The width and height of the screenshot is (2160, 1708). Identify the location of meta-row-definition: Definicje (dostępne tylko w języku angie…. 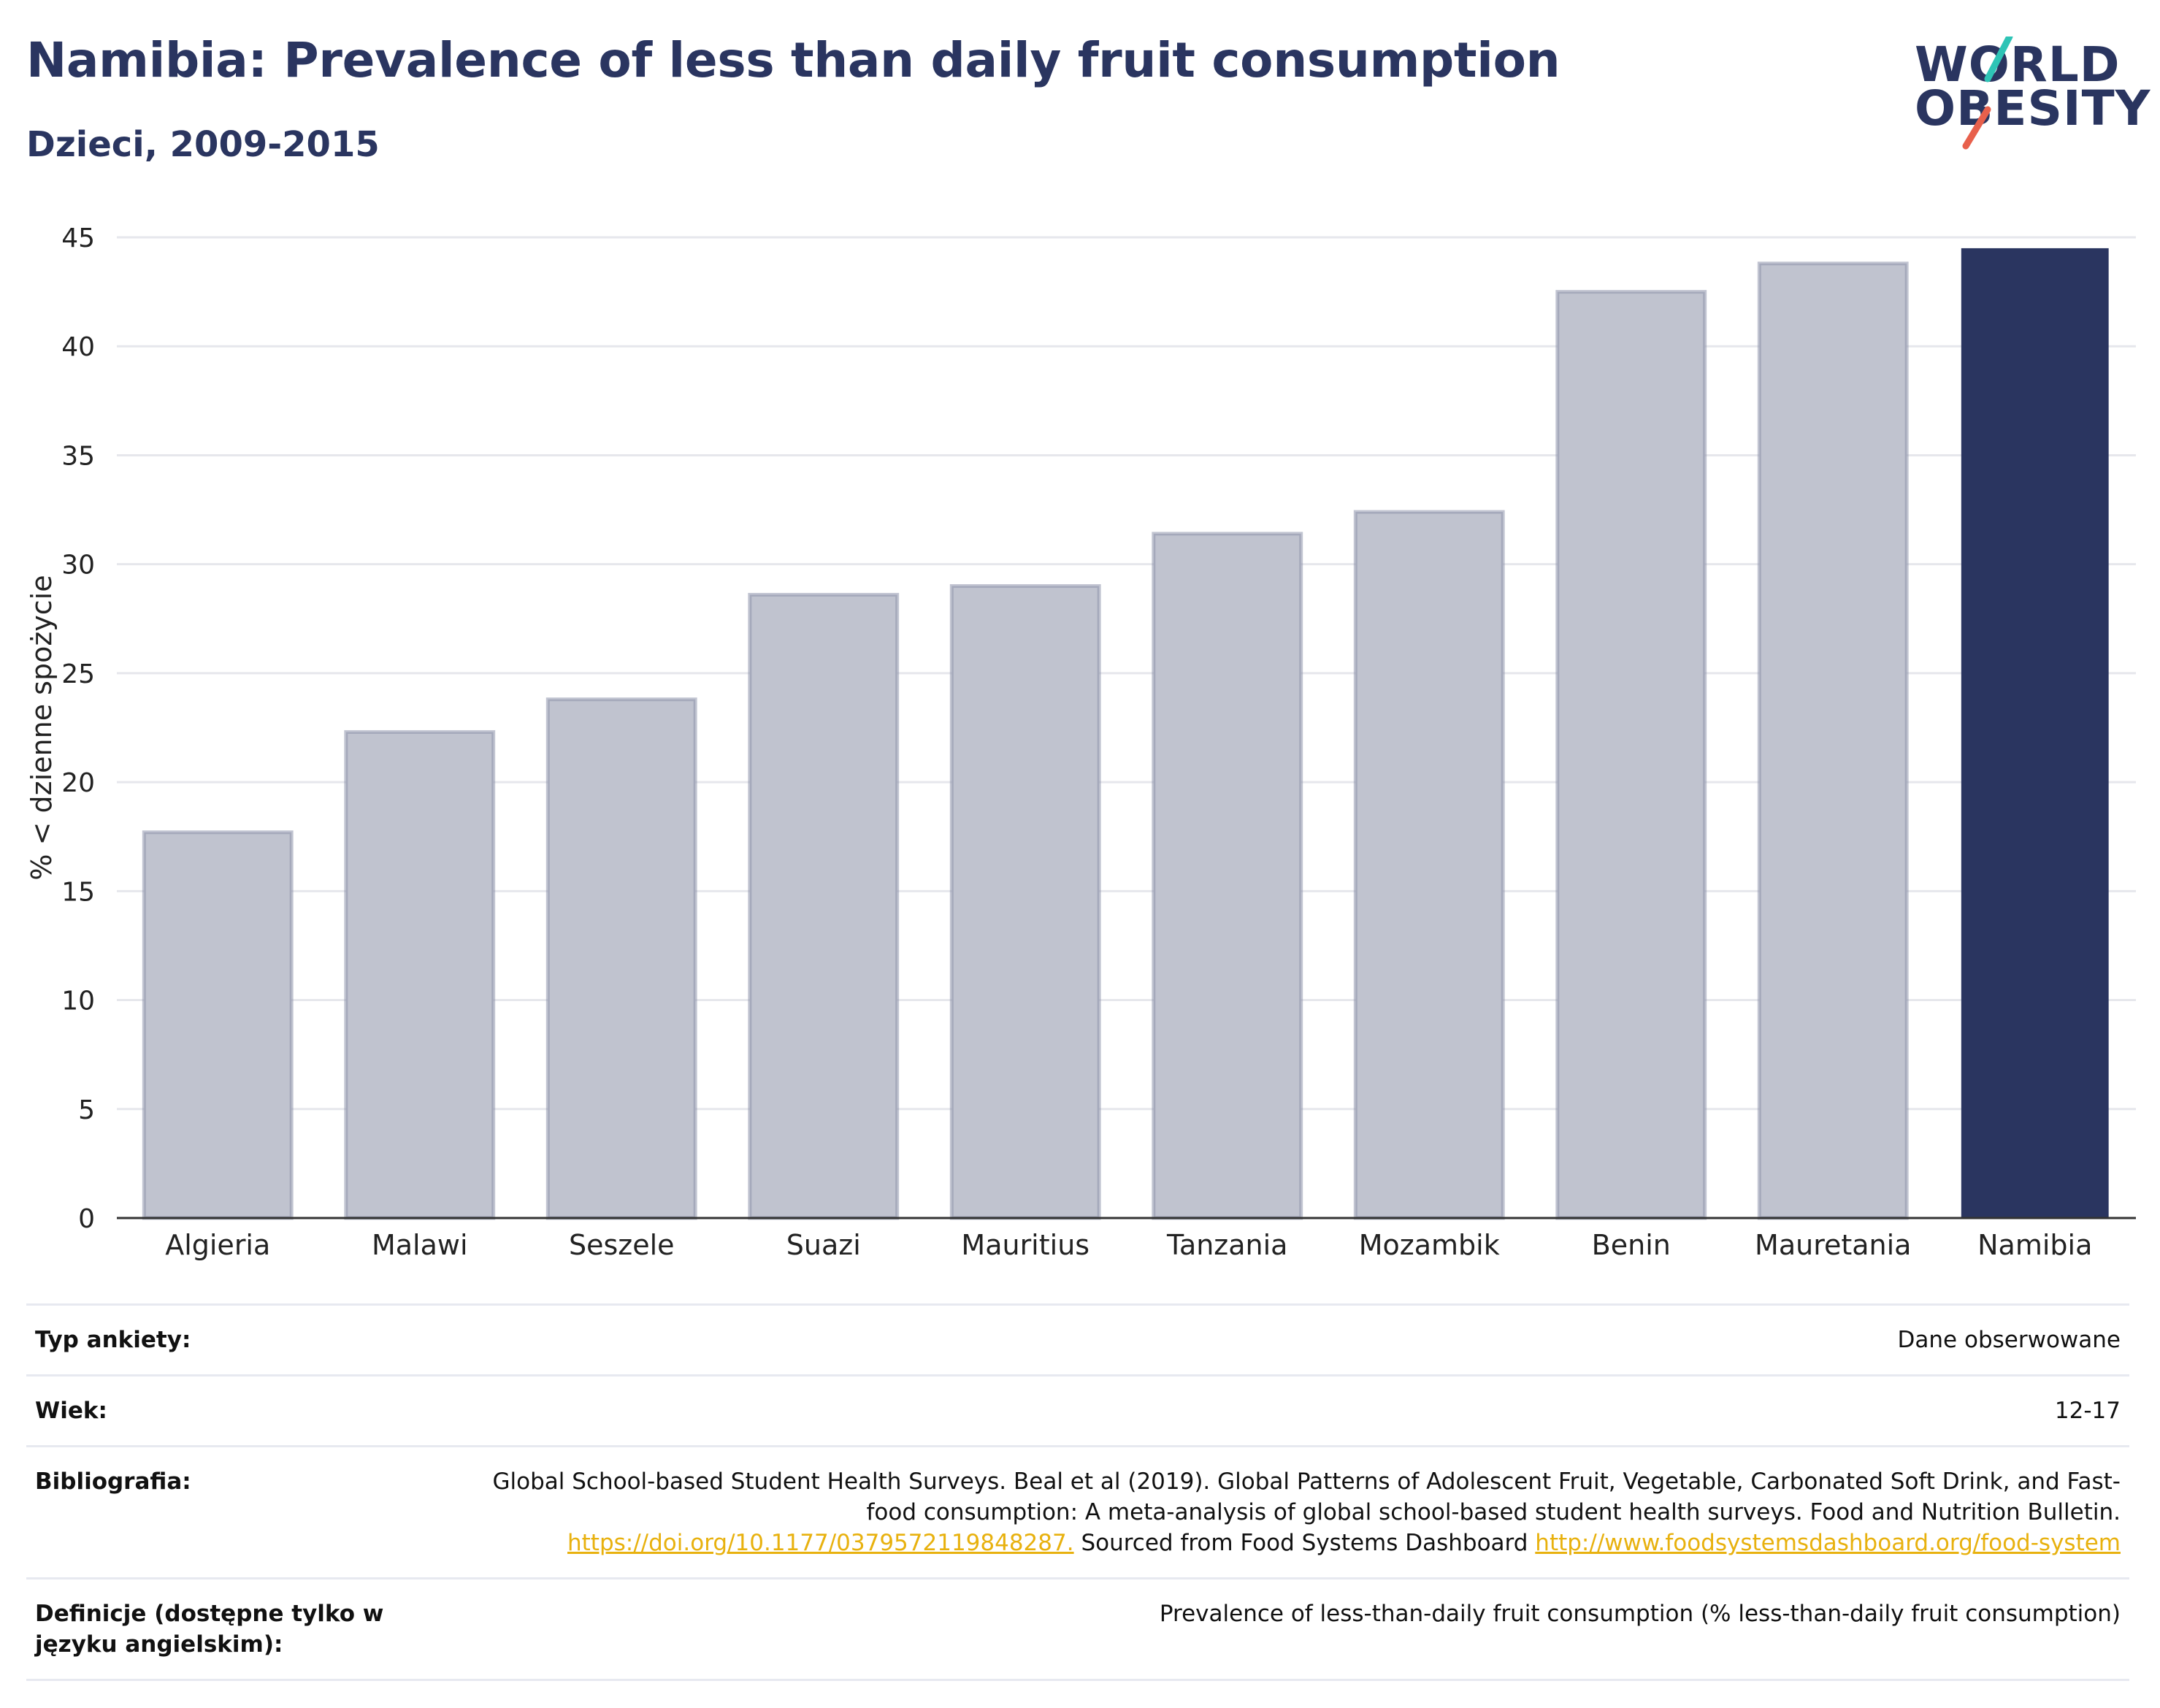
(1077, 1629).